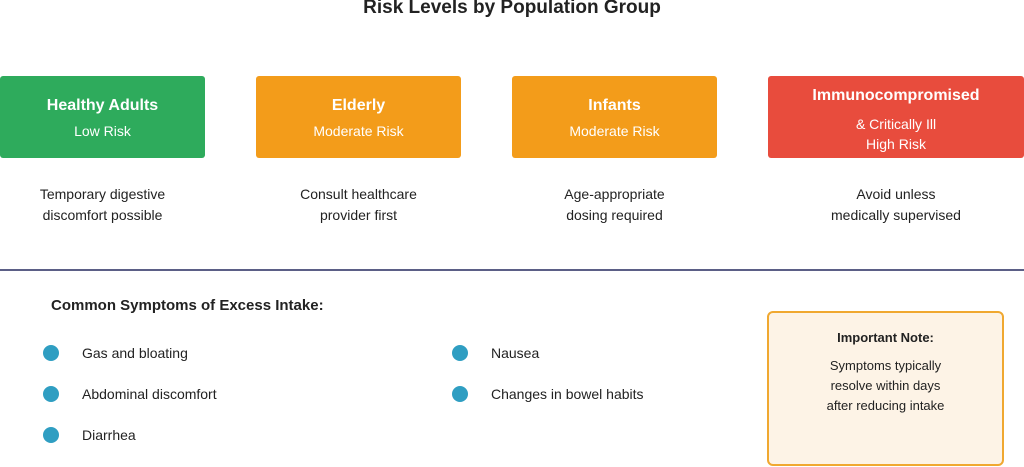  I want to click on risk-level: Low Risk, so click(102, 131).